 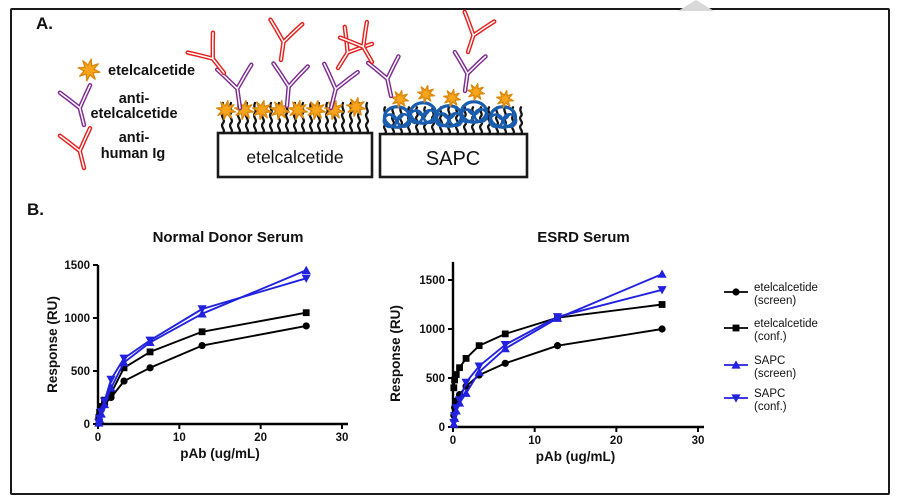 What do you see at coordinates (696, 5) in the screenshot?
I see `page-curl-artifact` at bounding box center [696, 5].